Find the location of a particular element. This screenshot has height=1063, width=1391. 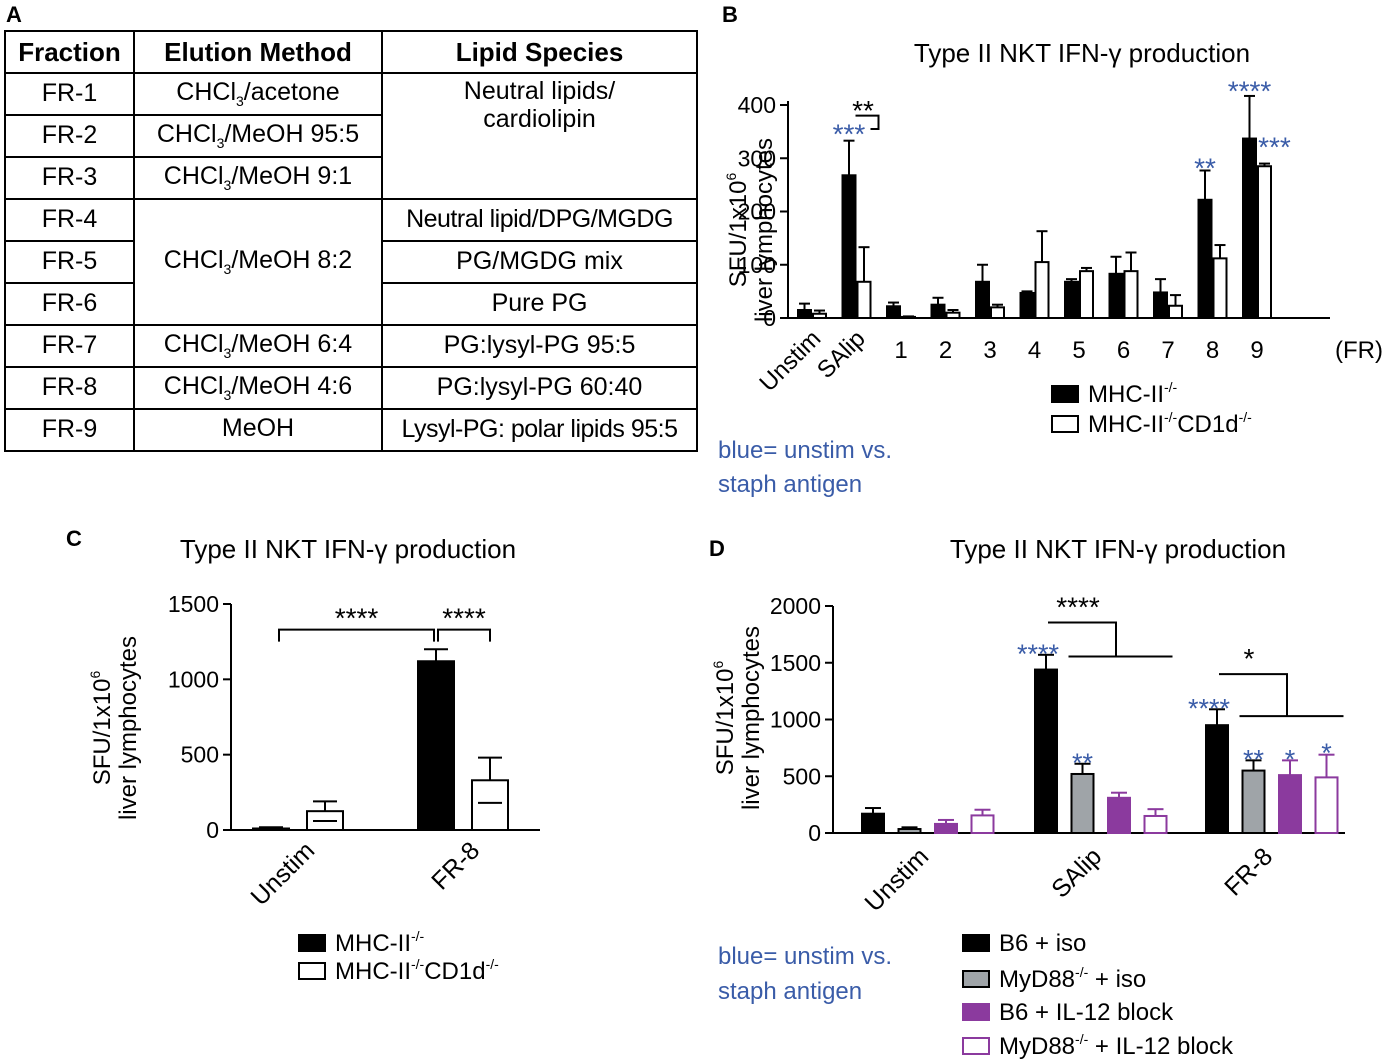

y-tick-label: 2000 is located at coordinates (795, 606).